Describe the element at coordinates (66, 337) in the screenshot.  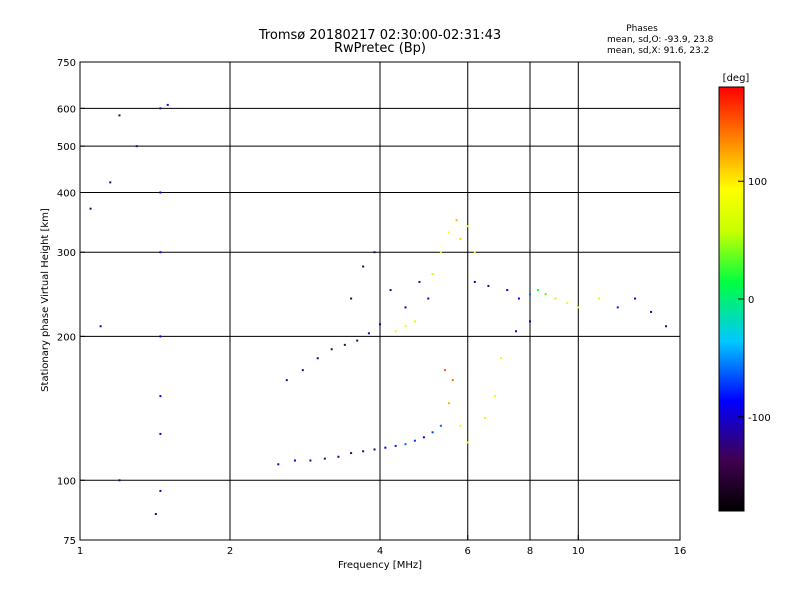
I see `y-tick-label: 200` at that location.